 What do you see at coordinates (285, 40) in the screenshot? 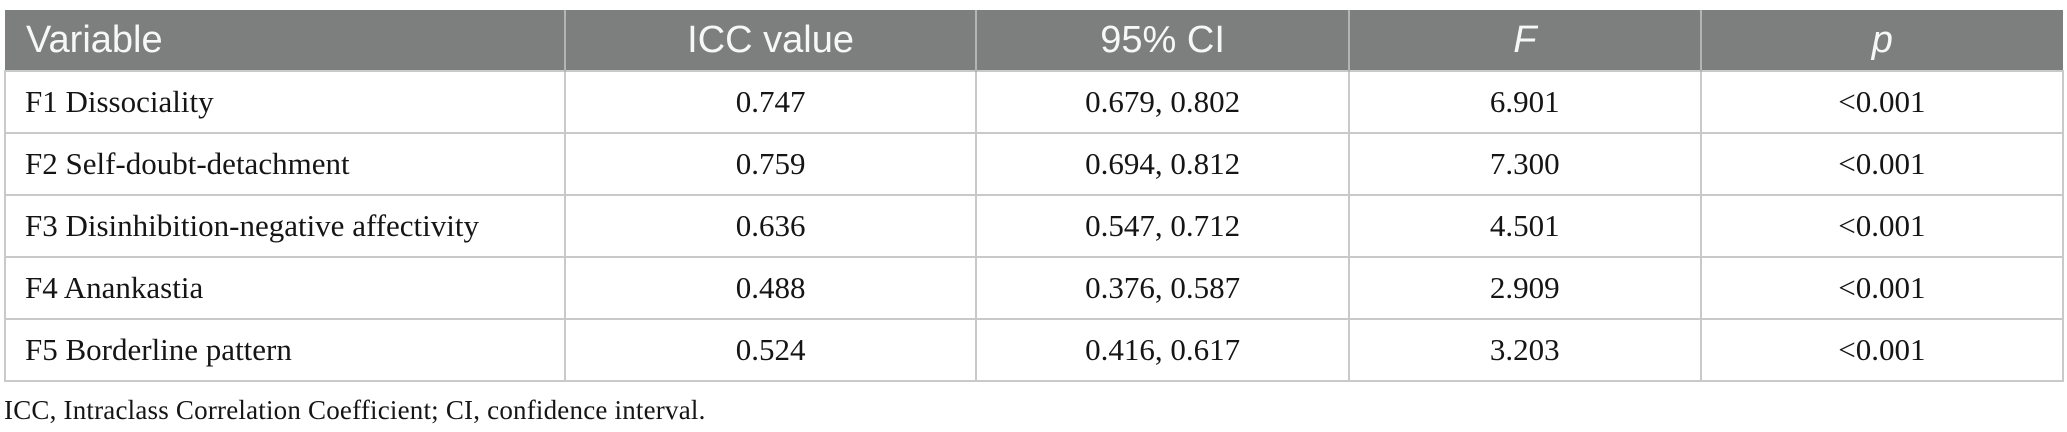
I see `column-header-variable: Variable` at bounding box center [285, 40].